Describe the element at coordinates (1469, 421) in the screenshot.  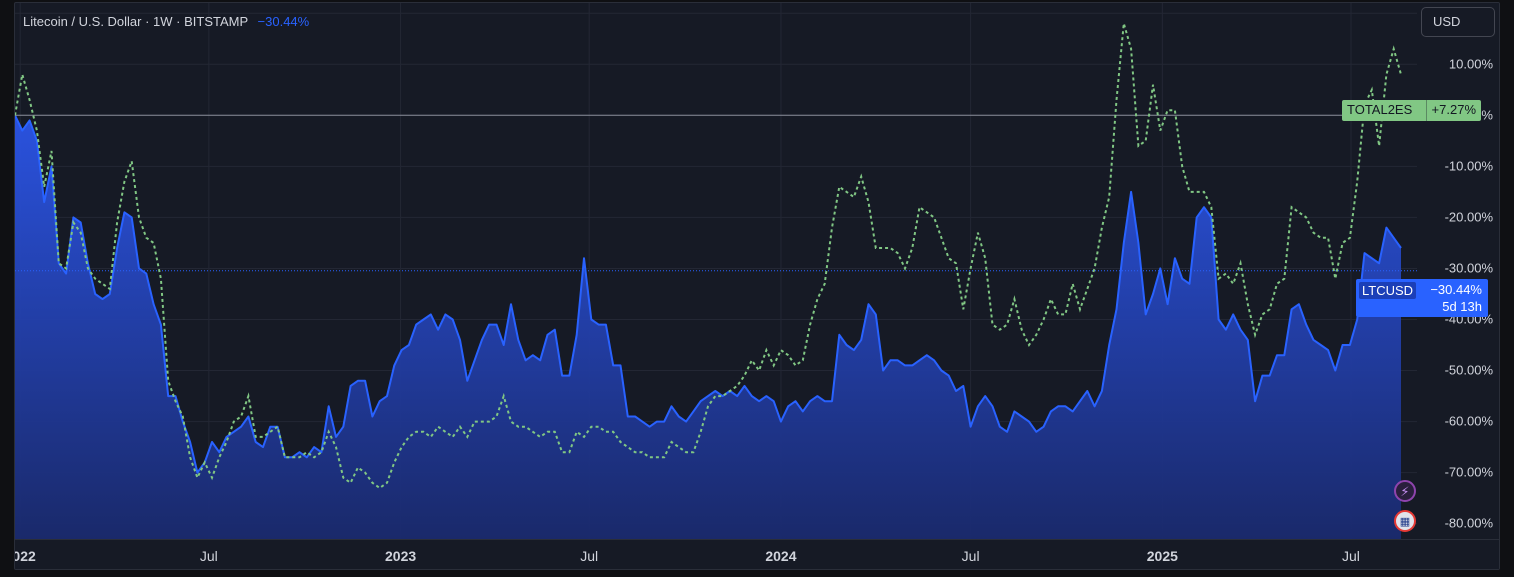
I see `y-tick-label: -60.00%` at that location.